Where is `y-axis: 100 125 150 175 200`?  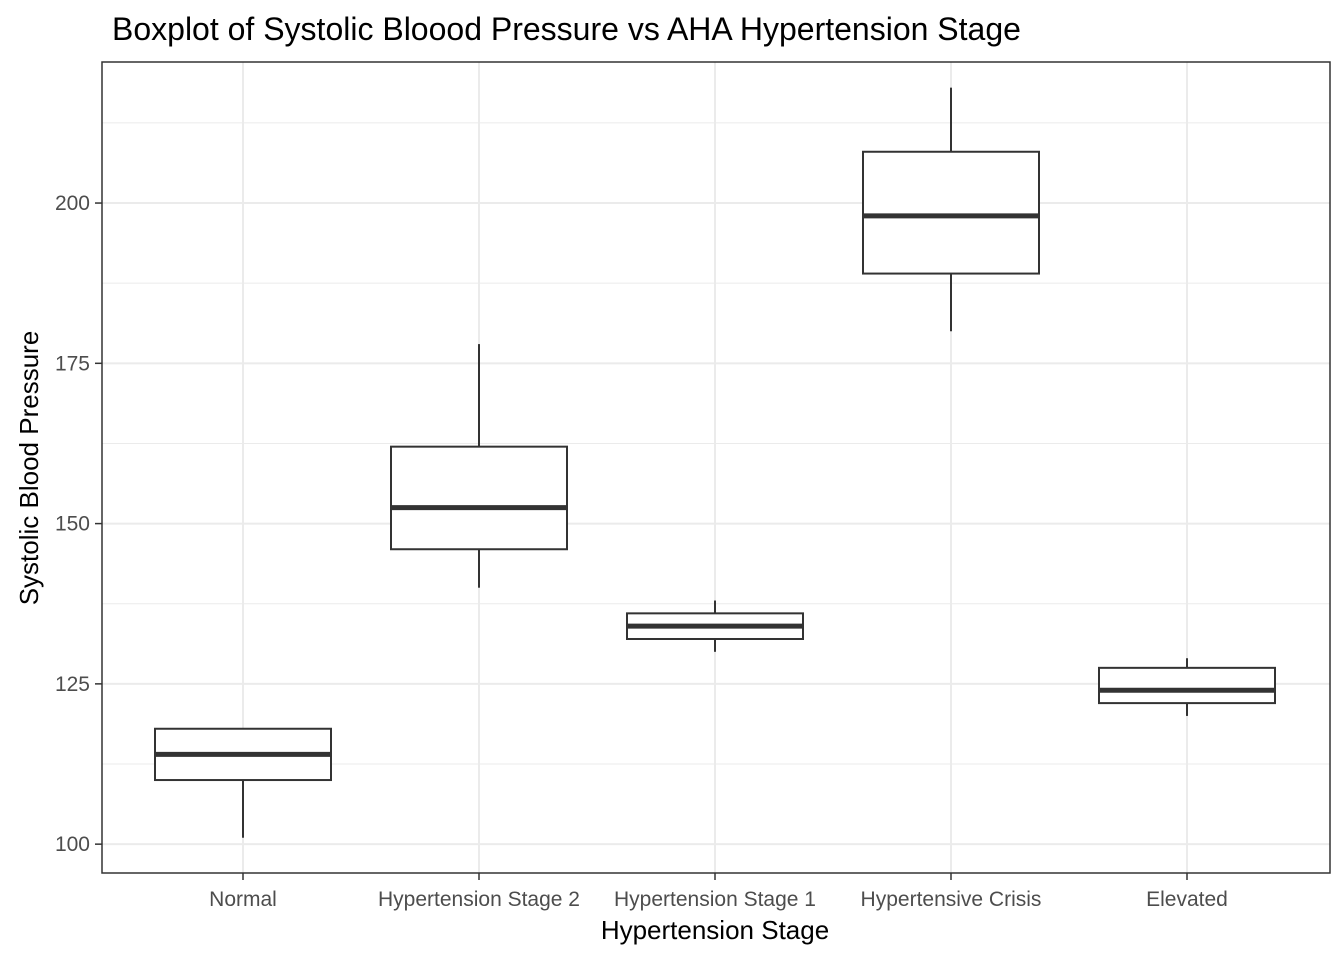 y-axis: 100 125 150 175 200 is located at coordinates (78, 524).